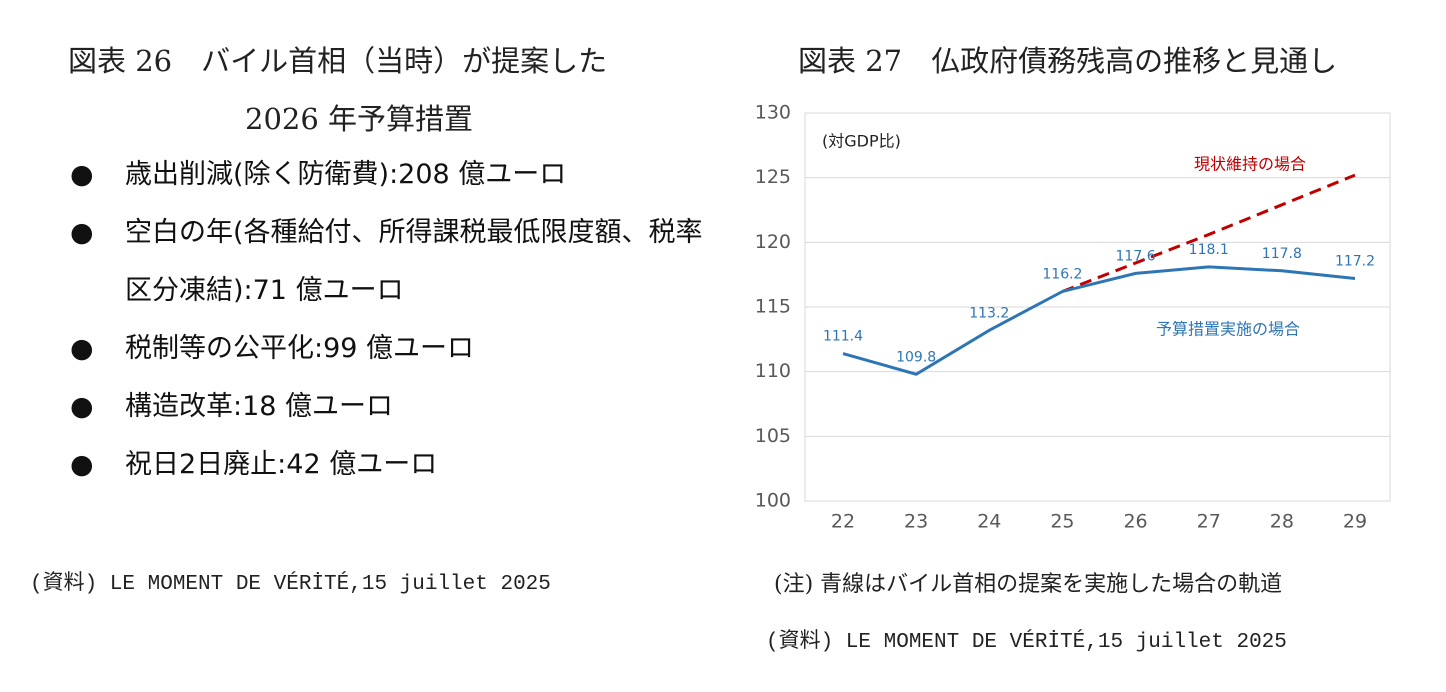  What do you see at coordinates (300, 348) in the screenshot?
I see `item-text: 税制等の公平化:99 億ユーロ` at bounding box center [300, 348].